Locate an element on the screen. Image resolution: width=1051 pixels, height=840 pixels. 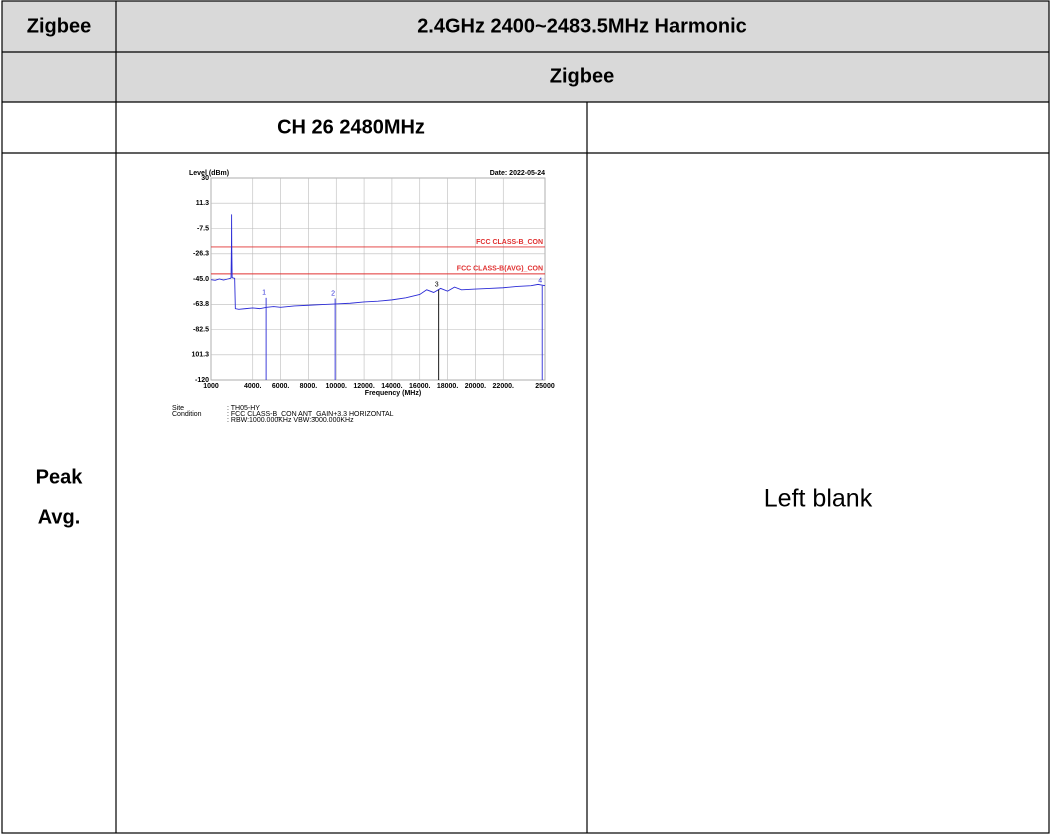
header-cell: 2.4GHz 2400~2483.5MHz Harmonic is located at coordinates (582, 26).